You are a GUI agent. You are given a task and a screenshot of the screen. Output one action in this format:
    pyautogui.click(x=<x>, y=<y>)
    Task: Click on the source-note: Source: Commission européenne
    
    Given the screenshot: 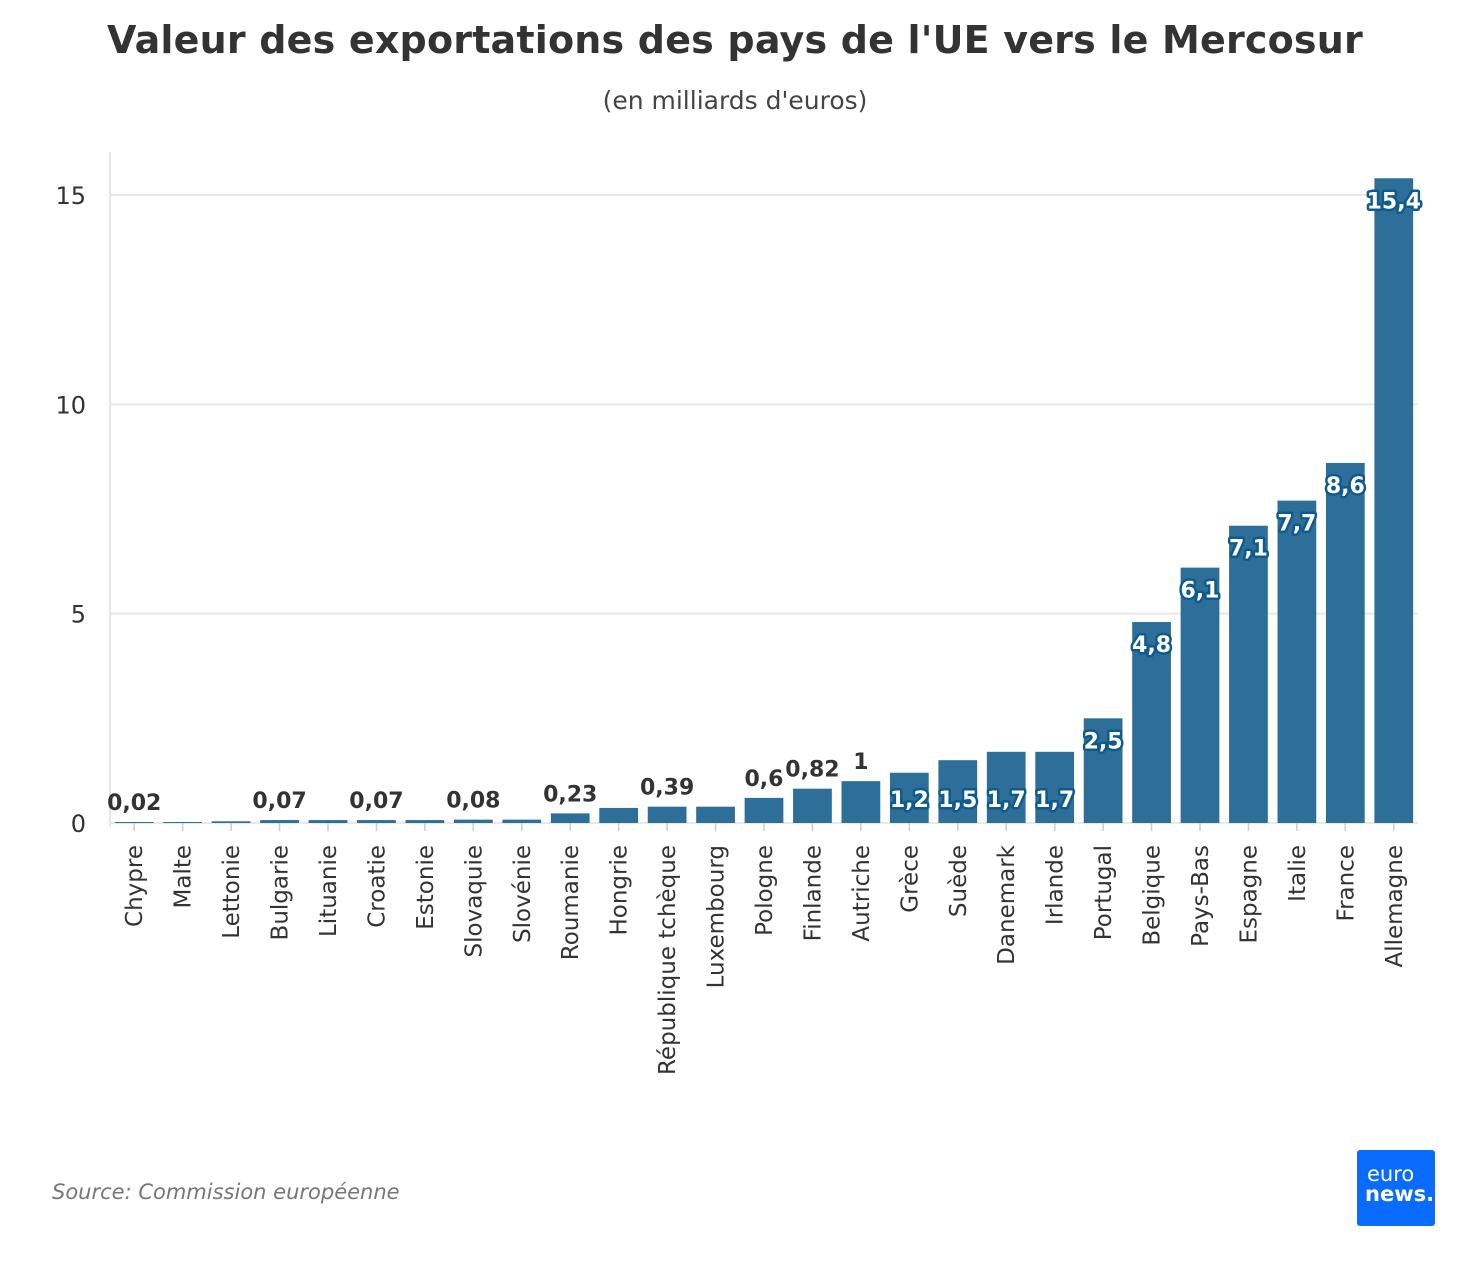 What is the action you would take?
    pyautogui.click(x=226, y=1192)
    